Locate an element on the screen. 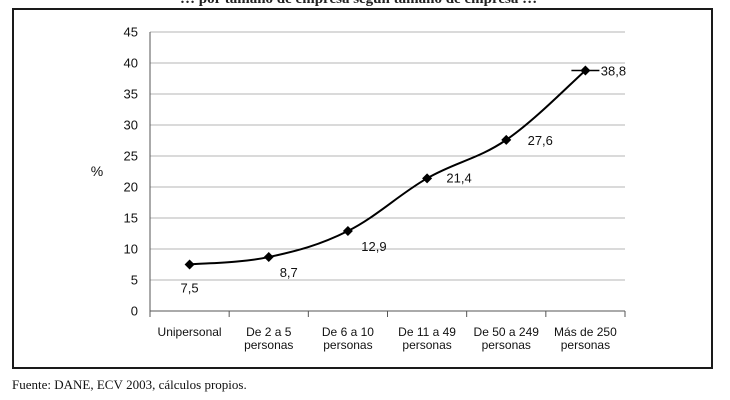 The width and height of the screenshot is (730, 400). y-tick-label: 15 is located at coordinates (131, 218).